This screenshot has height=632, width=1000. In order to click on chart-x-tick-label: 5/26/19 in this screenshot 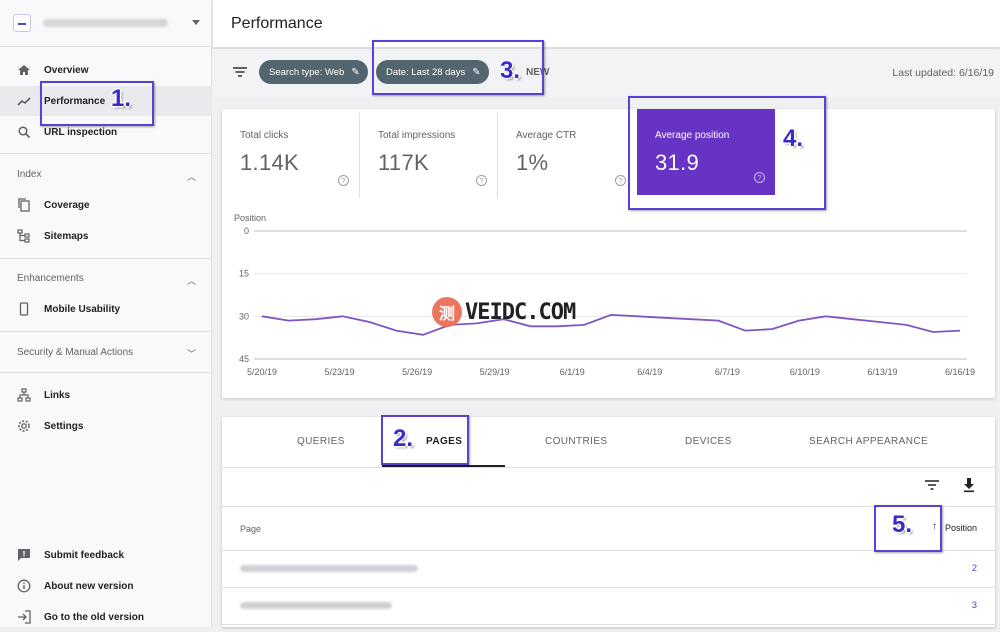, I will do `click(417, 372)`.